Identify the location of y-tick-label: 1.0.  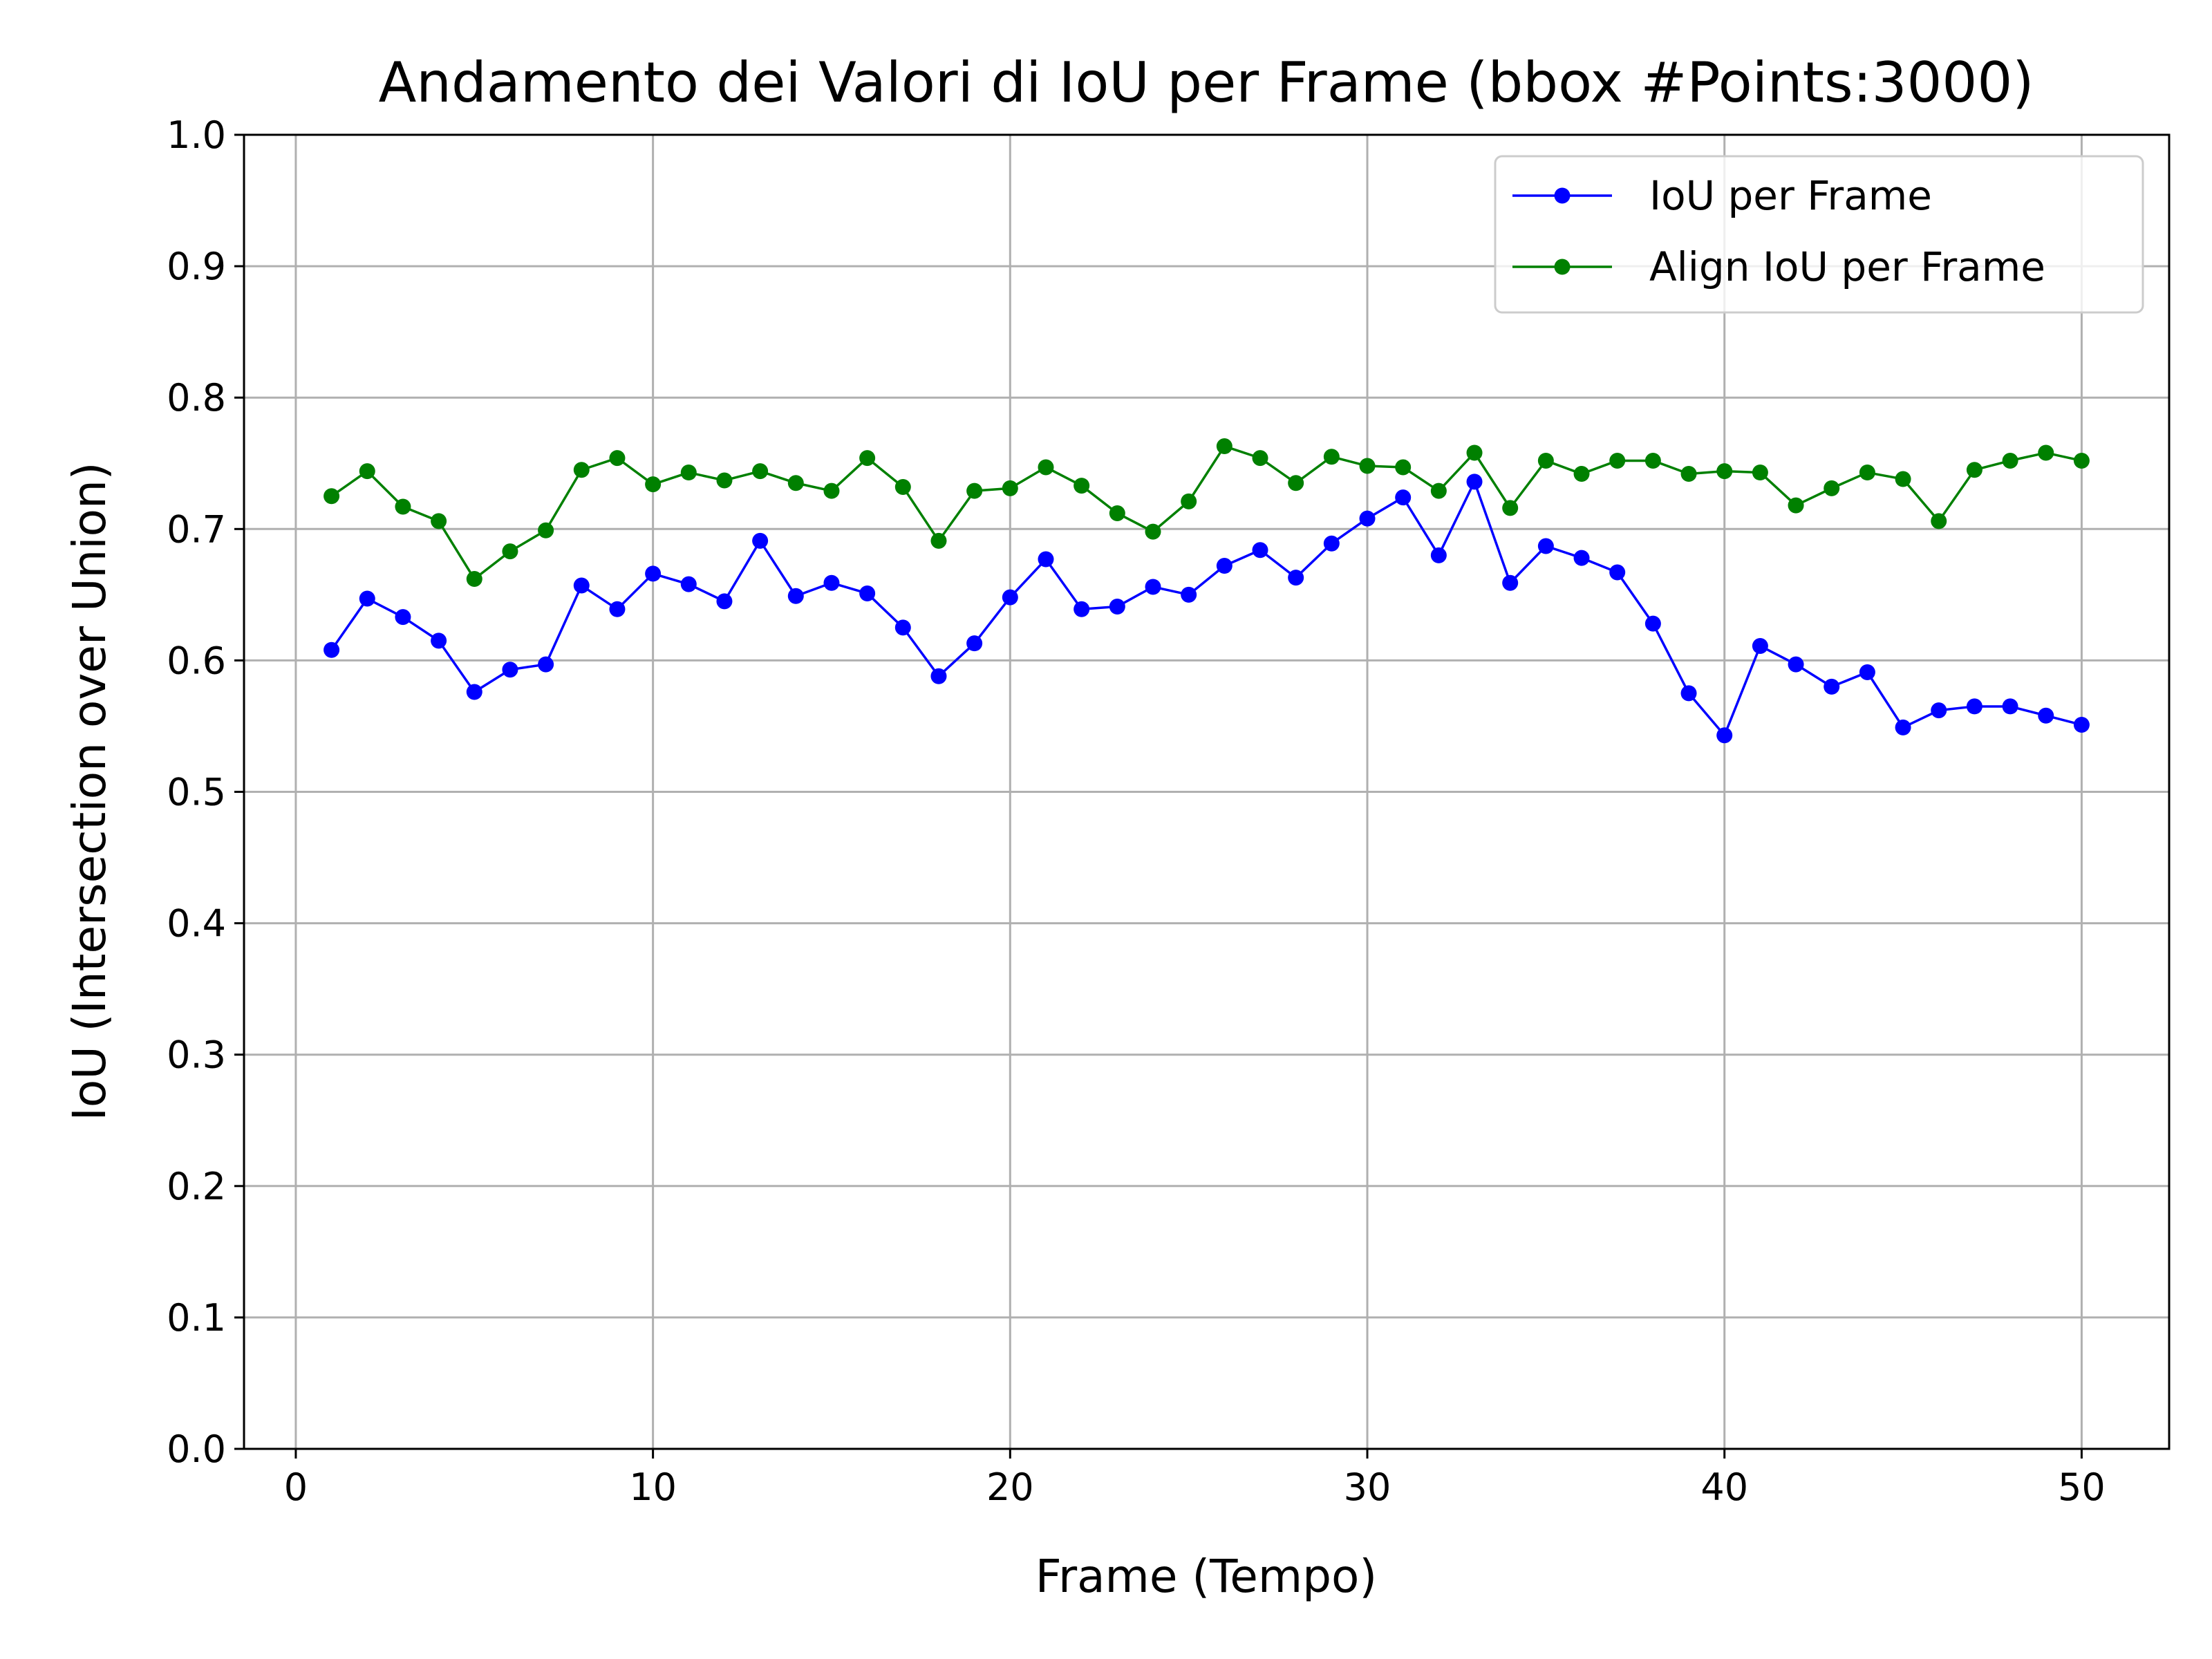
(197, 135).